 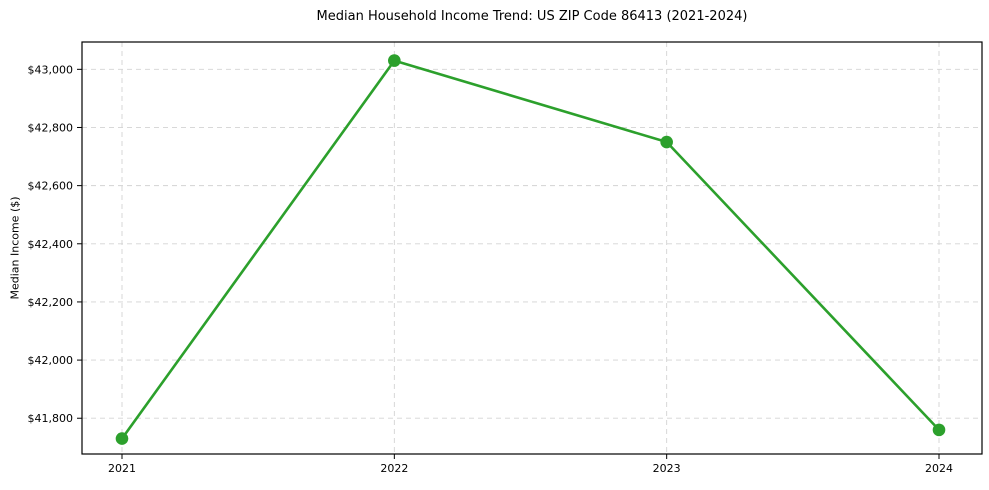 What do you see at coordinates (51, 186) in the screenshot?
I see `y-tick-label: $42,600` at bounding box center [51, 186].